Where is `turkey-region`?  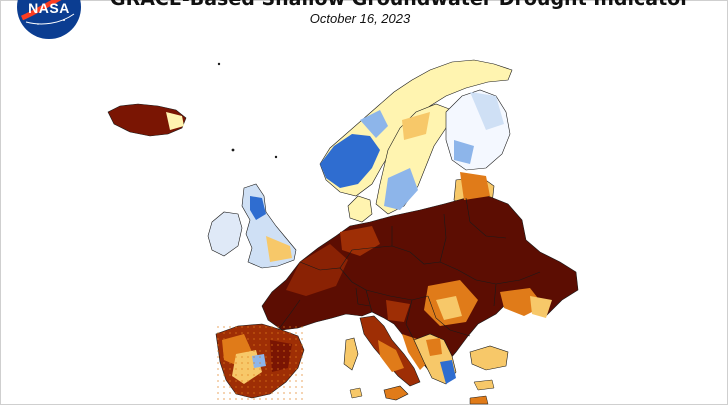
turkey-region is located at coordinates (489, 358).